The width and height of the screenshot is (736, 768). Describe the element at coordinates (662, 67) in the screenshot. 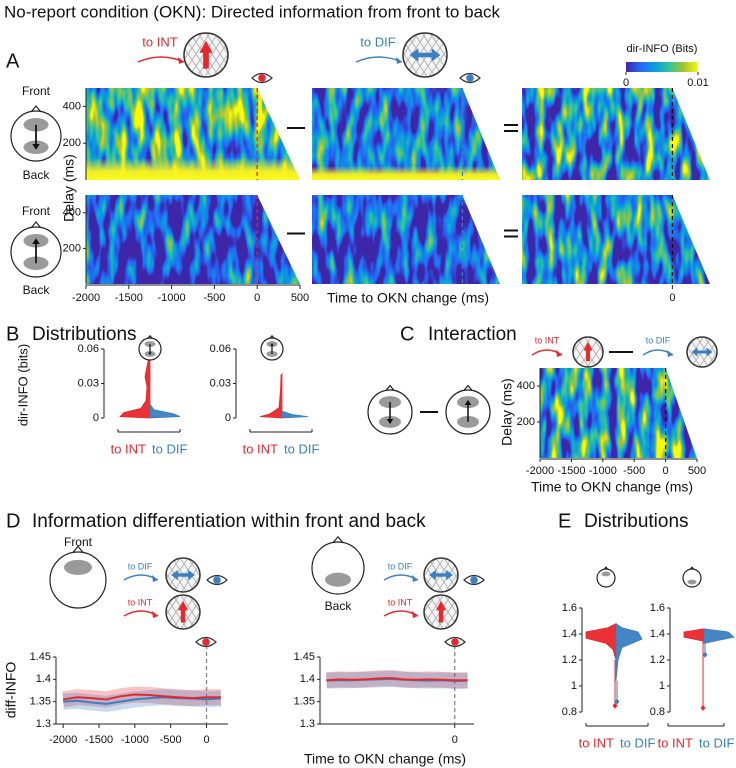

I see `colorbar` at that location.